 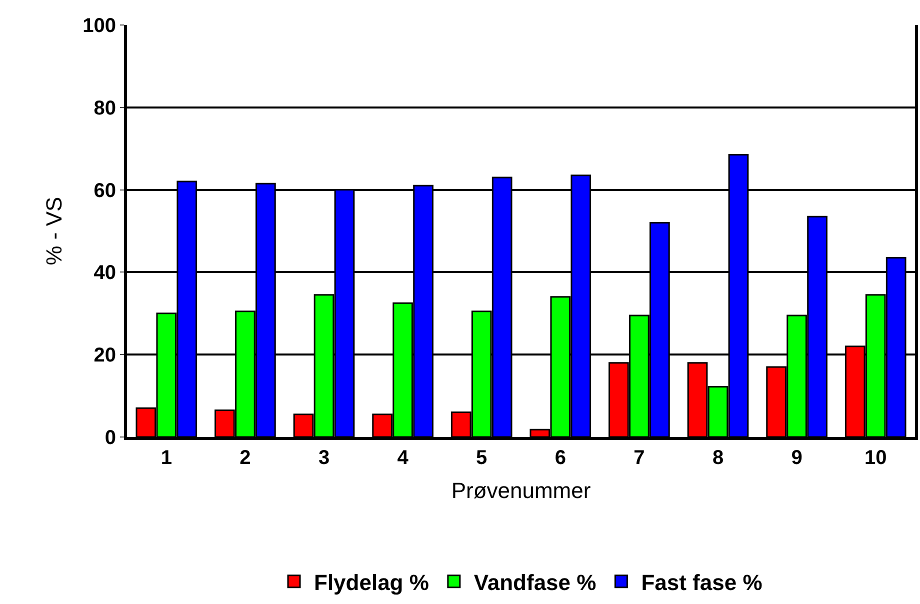 What do you see at coordinates (110, 438) in the screenshot?
I see `y-tick-label: 0` at bounding box center [110, 438].